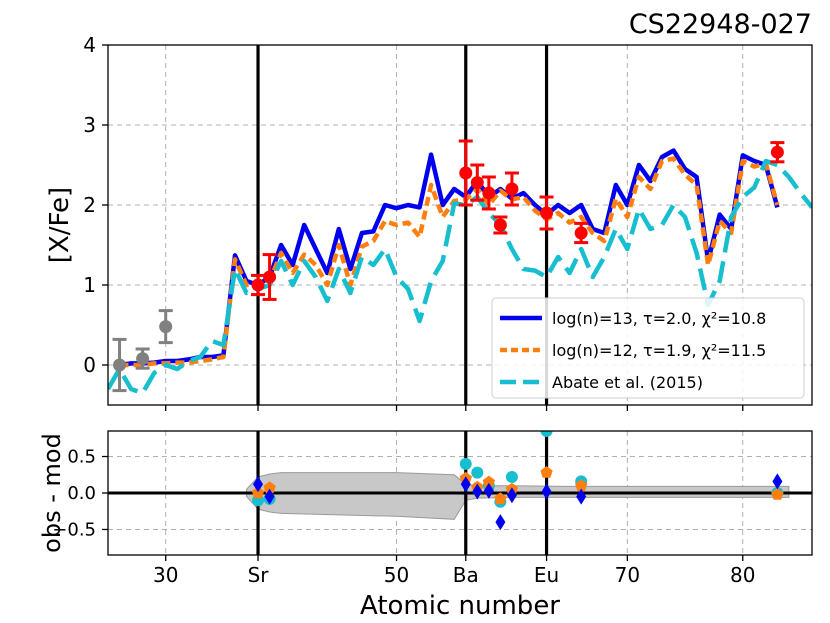 The image size is (830, 623). Describe the element at coordinates (259, 575) in the screenshot. I see `x-tick-label: Sr` at that location.